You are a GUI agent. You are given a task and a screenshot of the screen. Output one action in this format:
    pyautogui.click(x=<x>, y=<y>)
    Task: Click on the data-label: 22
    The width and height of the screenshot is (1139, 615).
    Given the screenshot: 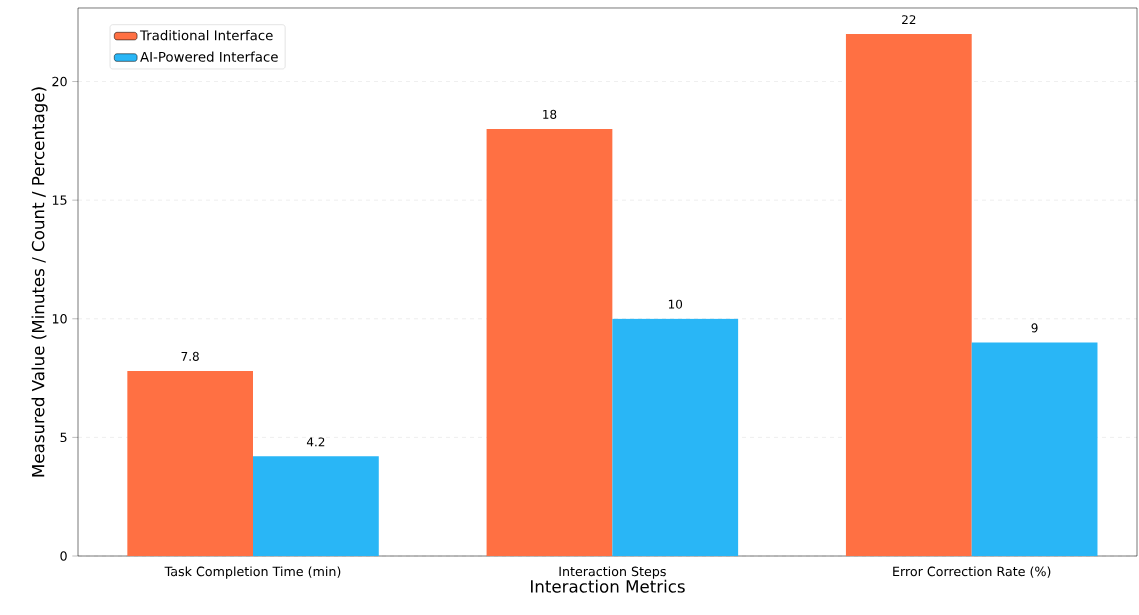 What is the action you would take?
    pyautogui.click(x=909, y=20)
    